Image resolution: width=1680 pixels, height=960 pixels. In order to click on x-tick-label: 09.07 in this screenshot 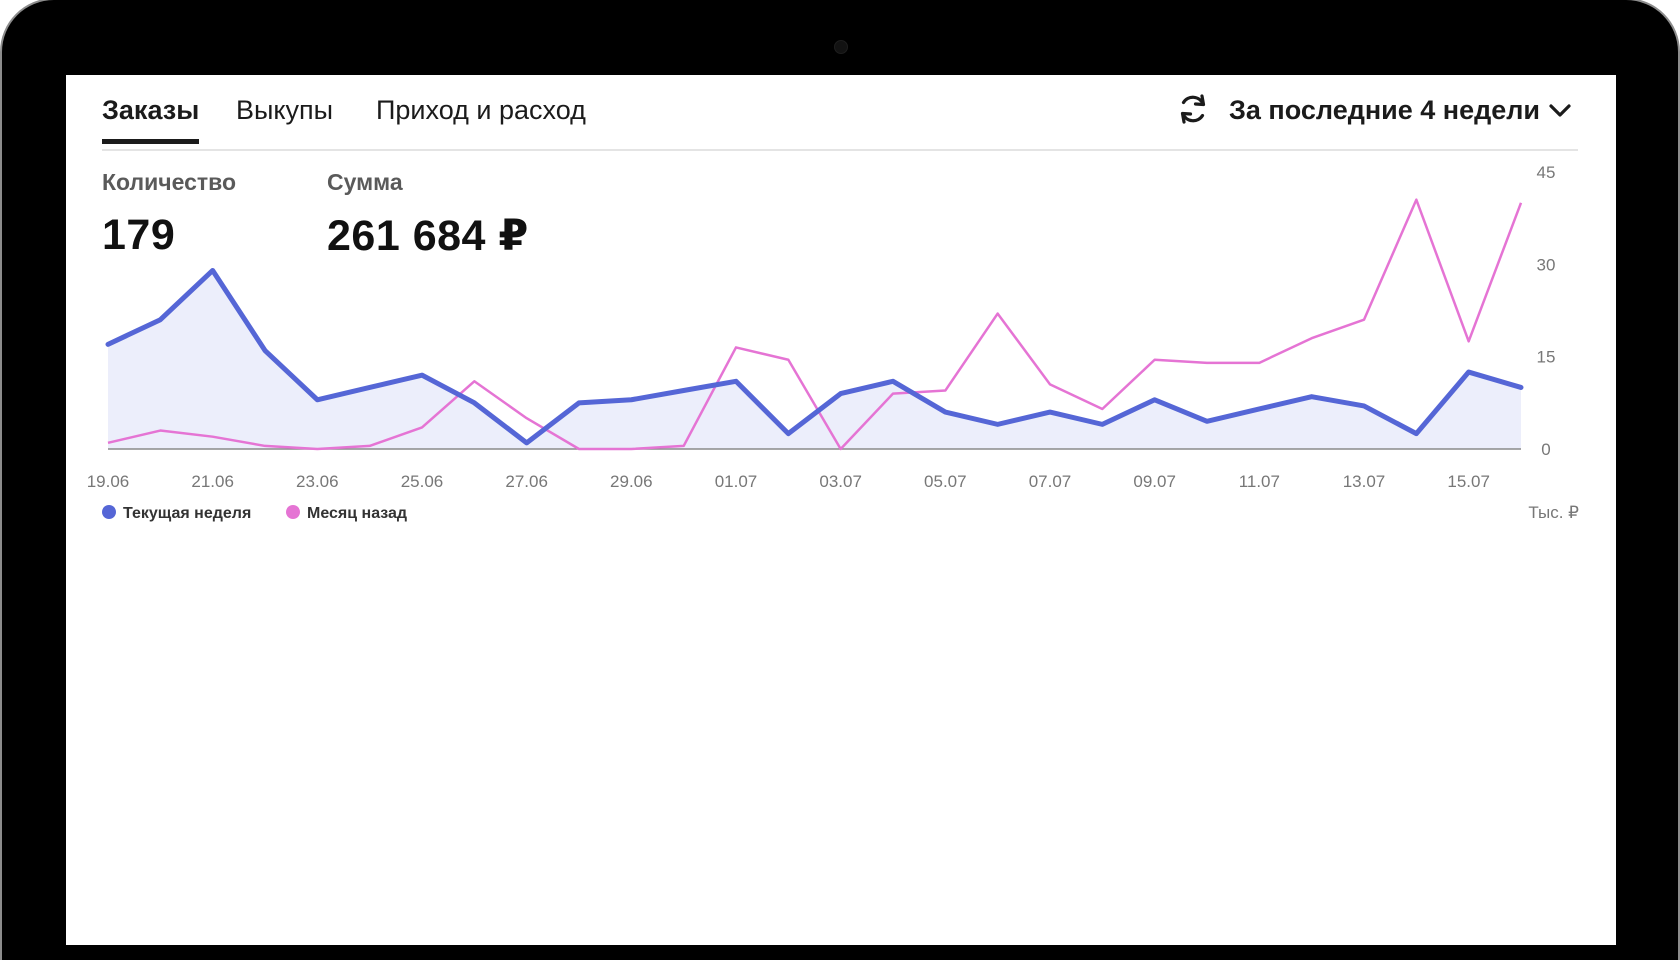, I will do `click(1154, 481)`.